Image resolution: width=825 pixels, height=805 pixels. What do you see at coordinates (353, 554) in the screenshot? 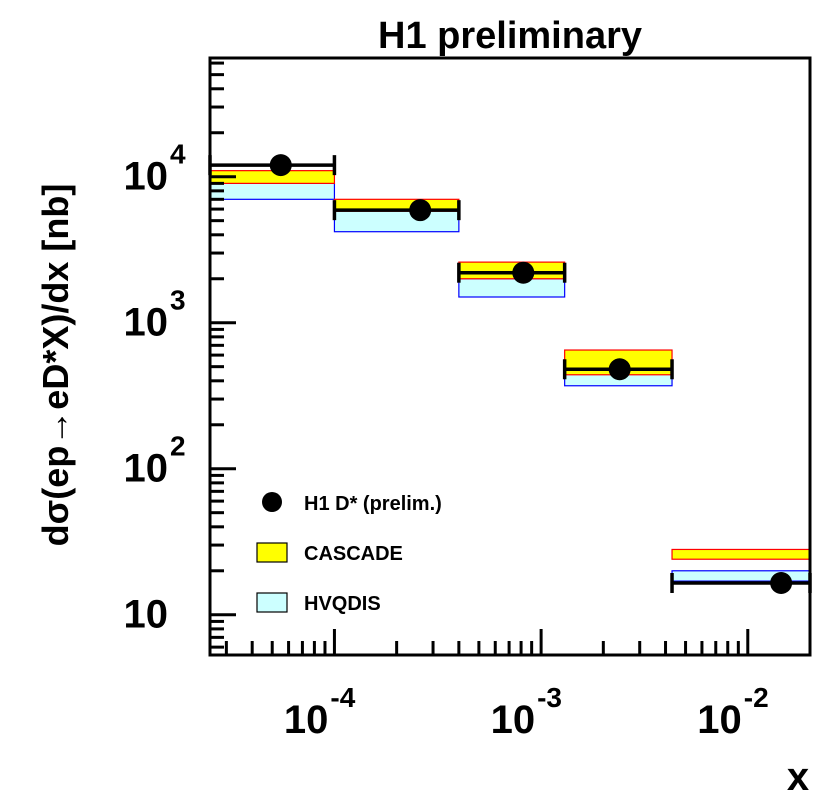
I see `legend-label-cascade: CASCADE` at bounding box center [353, 554].